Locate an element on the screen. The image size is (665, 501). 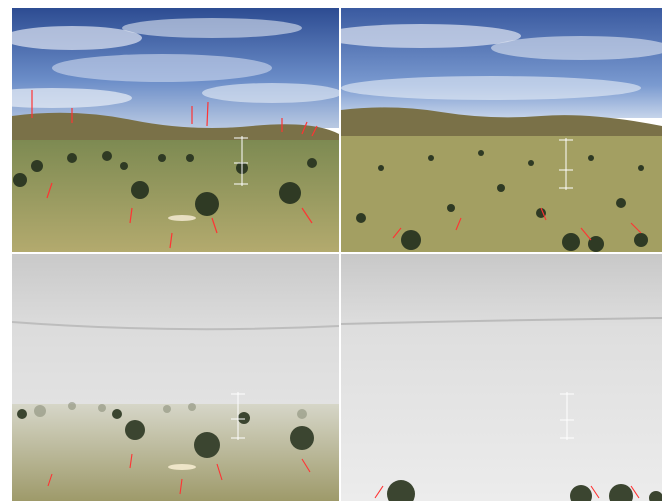
hud-ladder-icon is located at coordinates (241, 161).